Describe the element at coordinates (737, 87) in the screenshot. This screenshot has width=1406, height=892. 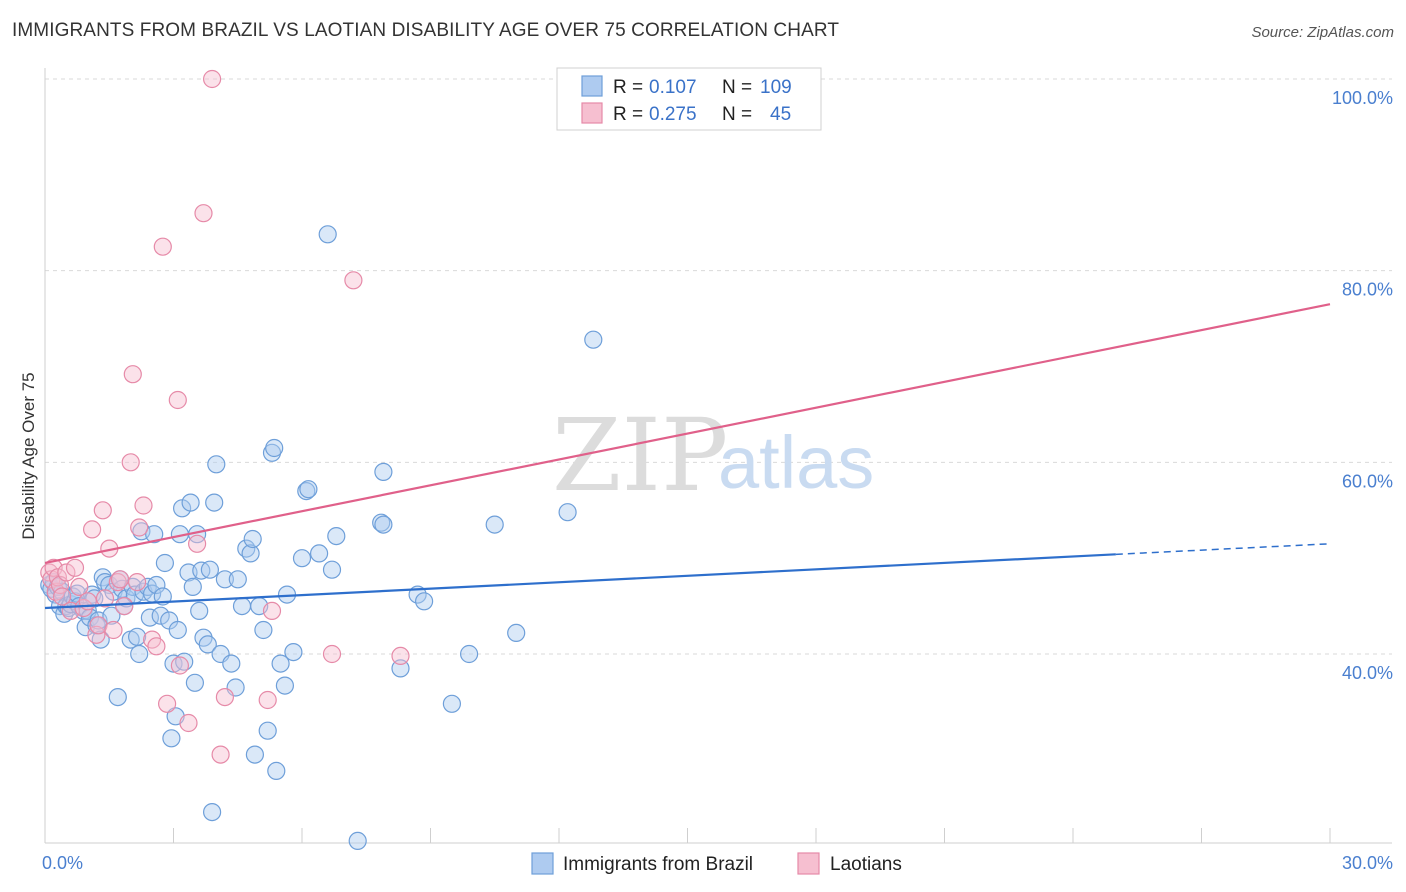
I see `legend-n-label-brazil: N =` at that location.